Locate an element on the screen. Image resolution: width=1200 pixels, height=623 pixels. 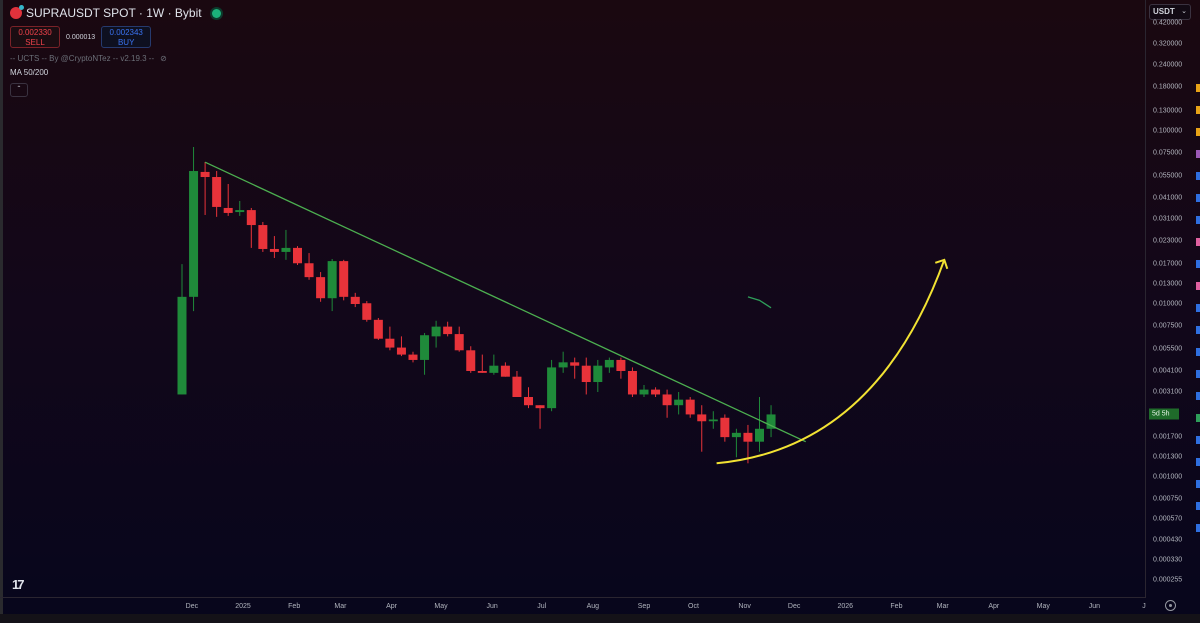
price-tick: 0.031000 is located at coordinates (1168, 219).